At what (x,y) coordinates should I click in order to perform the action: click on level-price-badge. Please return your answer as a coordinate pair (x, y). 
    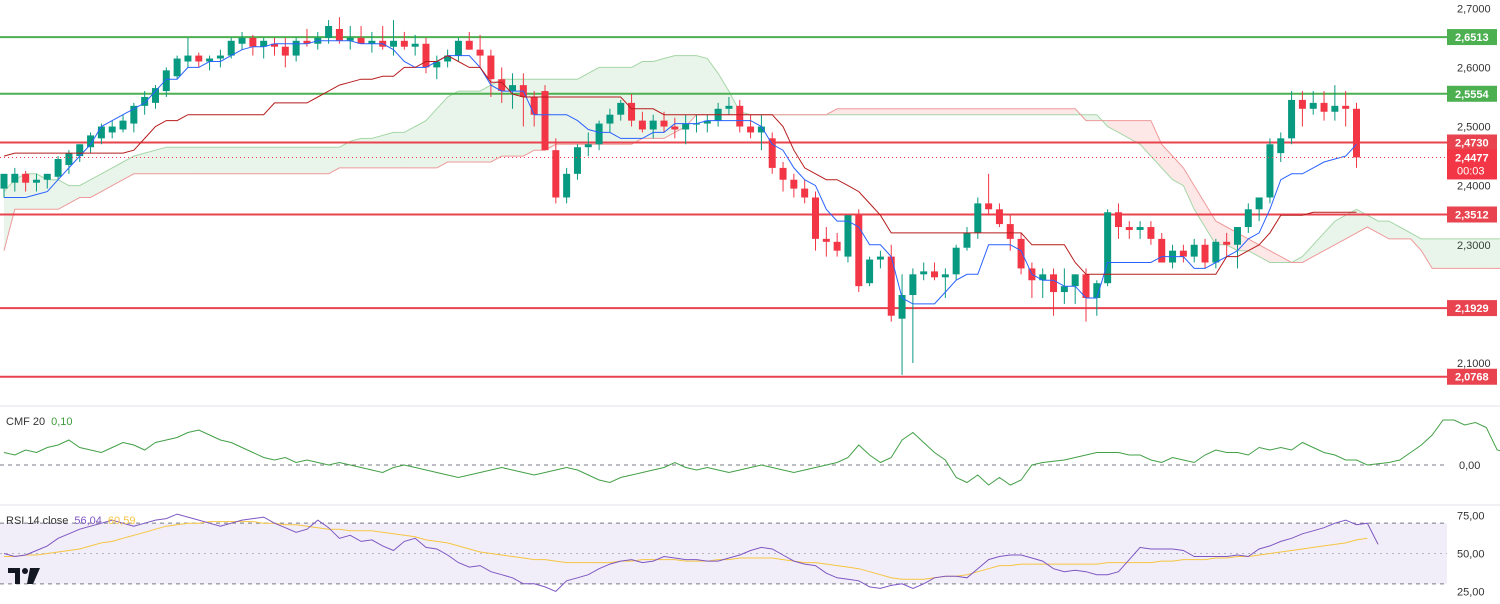
    Looking at the image, I should click on (1472, 376).